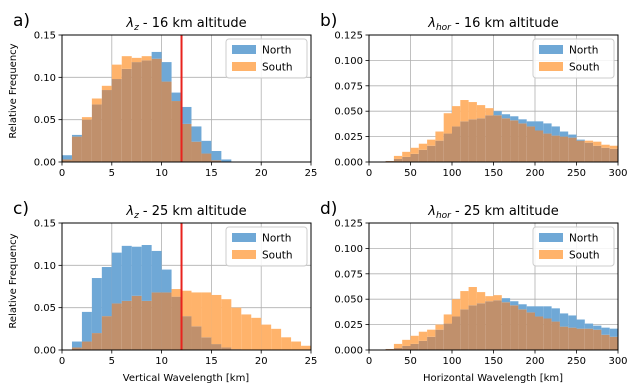 The height and width of the screenshot is (386, 629). Describe the element at coordinates (311, 173) in the screenshot. I see `x-tick-label: 25` at that location.